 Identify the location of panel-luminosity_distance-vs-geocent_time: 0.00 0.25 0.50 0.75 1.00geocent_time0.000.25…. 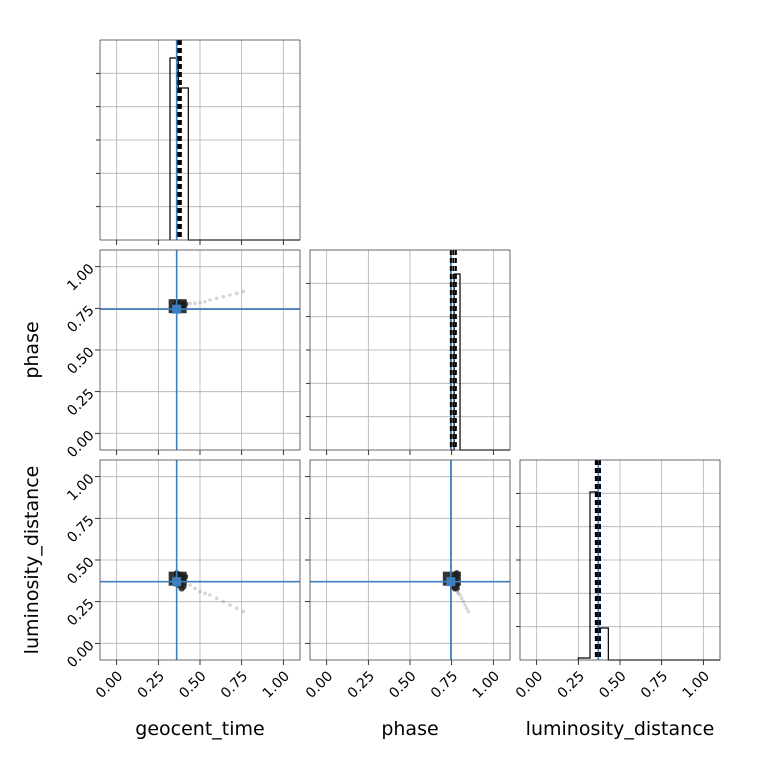
(161, 599).